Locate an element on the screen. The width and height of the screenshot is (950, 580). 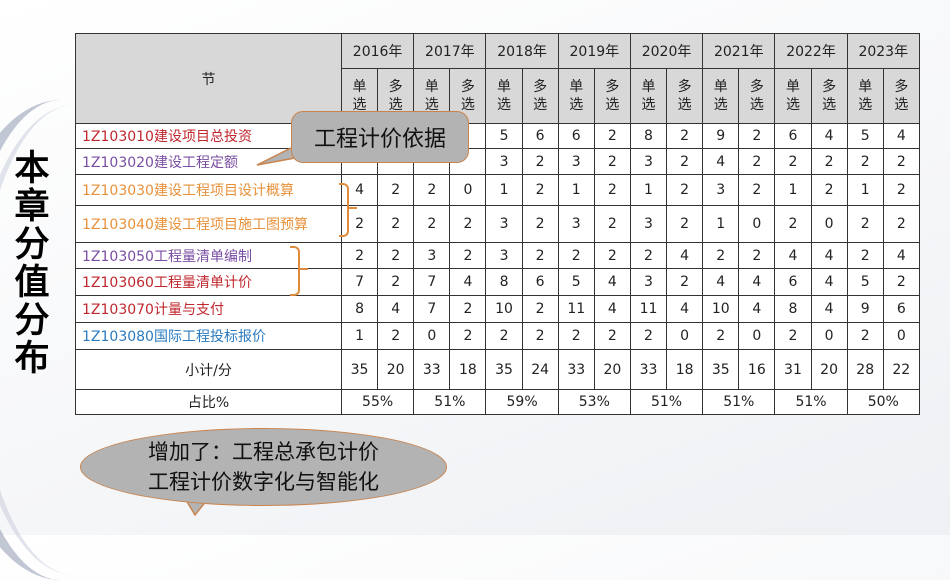
subtotal-cell: 28 is located at coordinates (865, 369).